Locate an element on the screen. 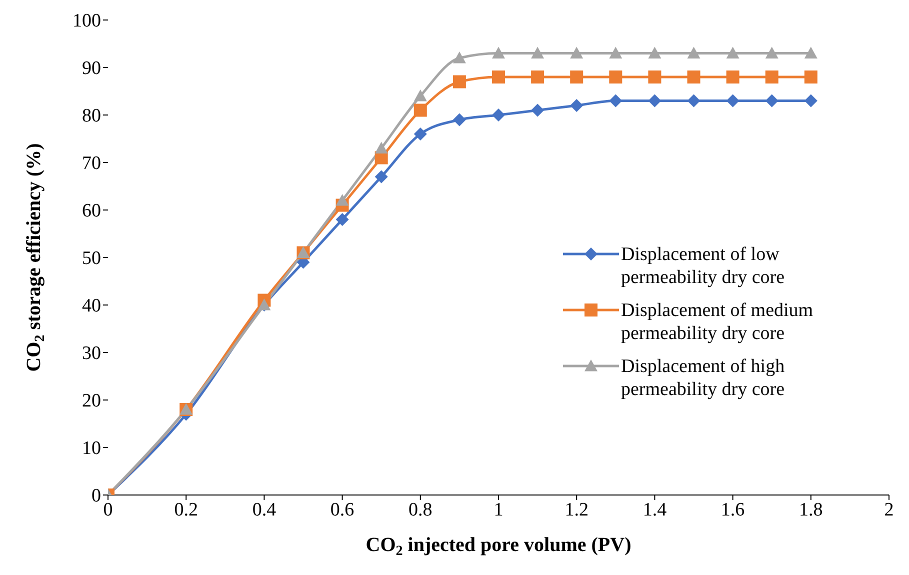 This screenshot has width=909, height=575. legend-label: Displacement of medium permeability dry core is located at coordinates (717, 322).